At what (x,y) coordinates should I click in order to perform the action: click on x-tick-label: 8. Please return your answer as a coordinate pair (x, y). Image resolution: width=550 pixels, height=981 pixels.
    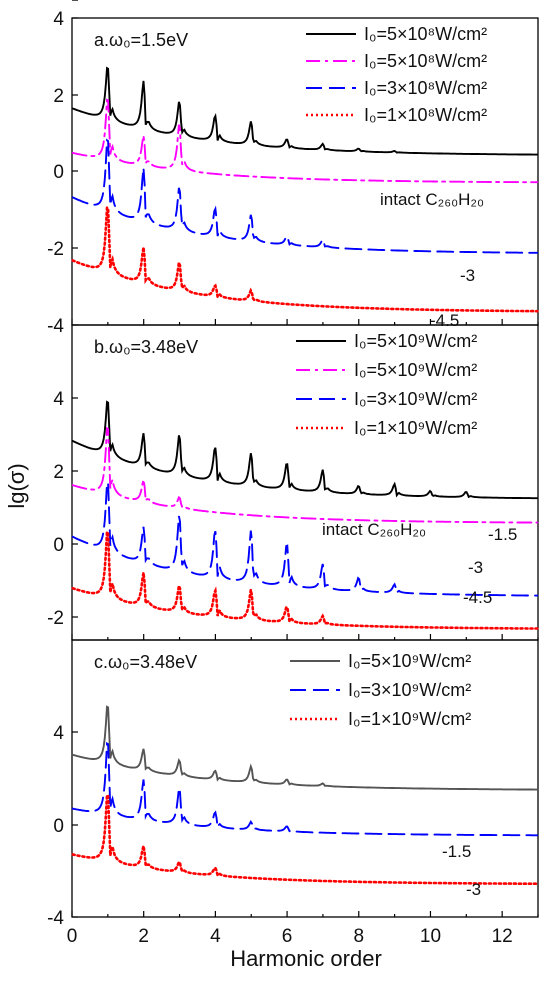
    Looking at the image, I should click on (358, 936).